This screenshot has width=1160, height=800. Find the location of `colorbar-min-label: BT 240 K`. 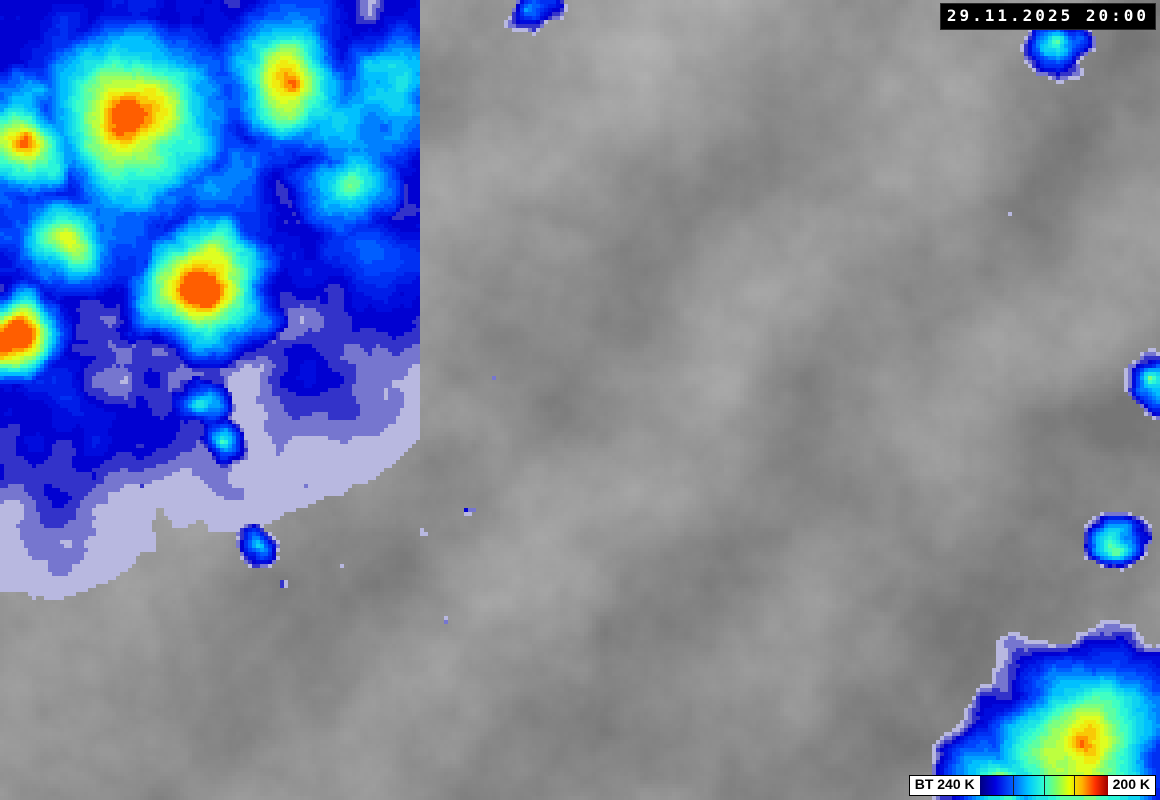

colorbar-min-label: BT 240 K is located at coordinates (944, 785).